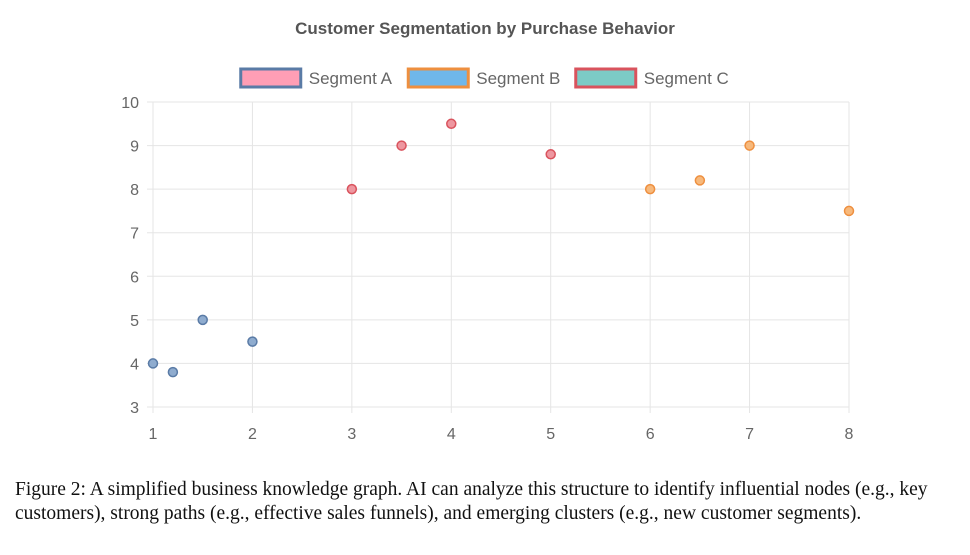 The width and height of the screenshot is (970, 555). What do you see at coordinates (351, 434) in the screenshot?
I see `x-tick-label: 3` at bounding box center [351, 434].